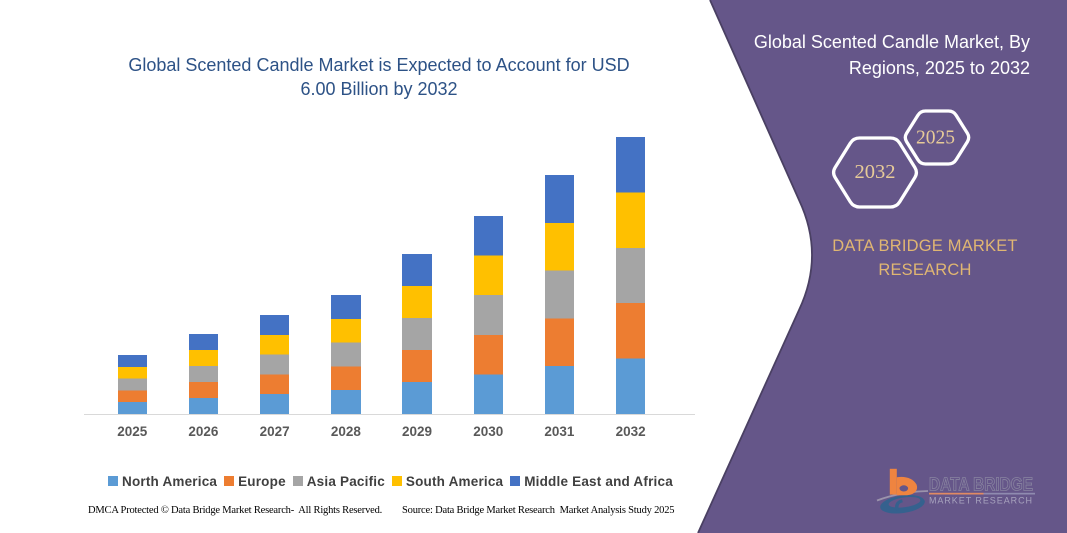  What do you see at coordinates (980, 501) in the screenshot?
I see `svg-text: MARKET RESEARCH` at bounding box center [980, 501].